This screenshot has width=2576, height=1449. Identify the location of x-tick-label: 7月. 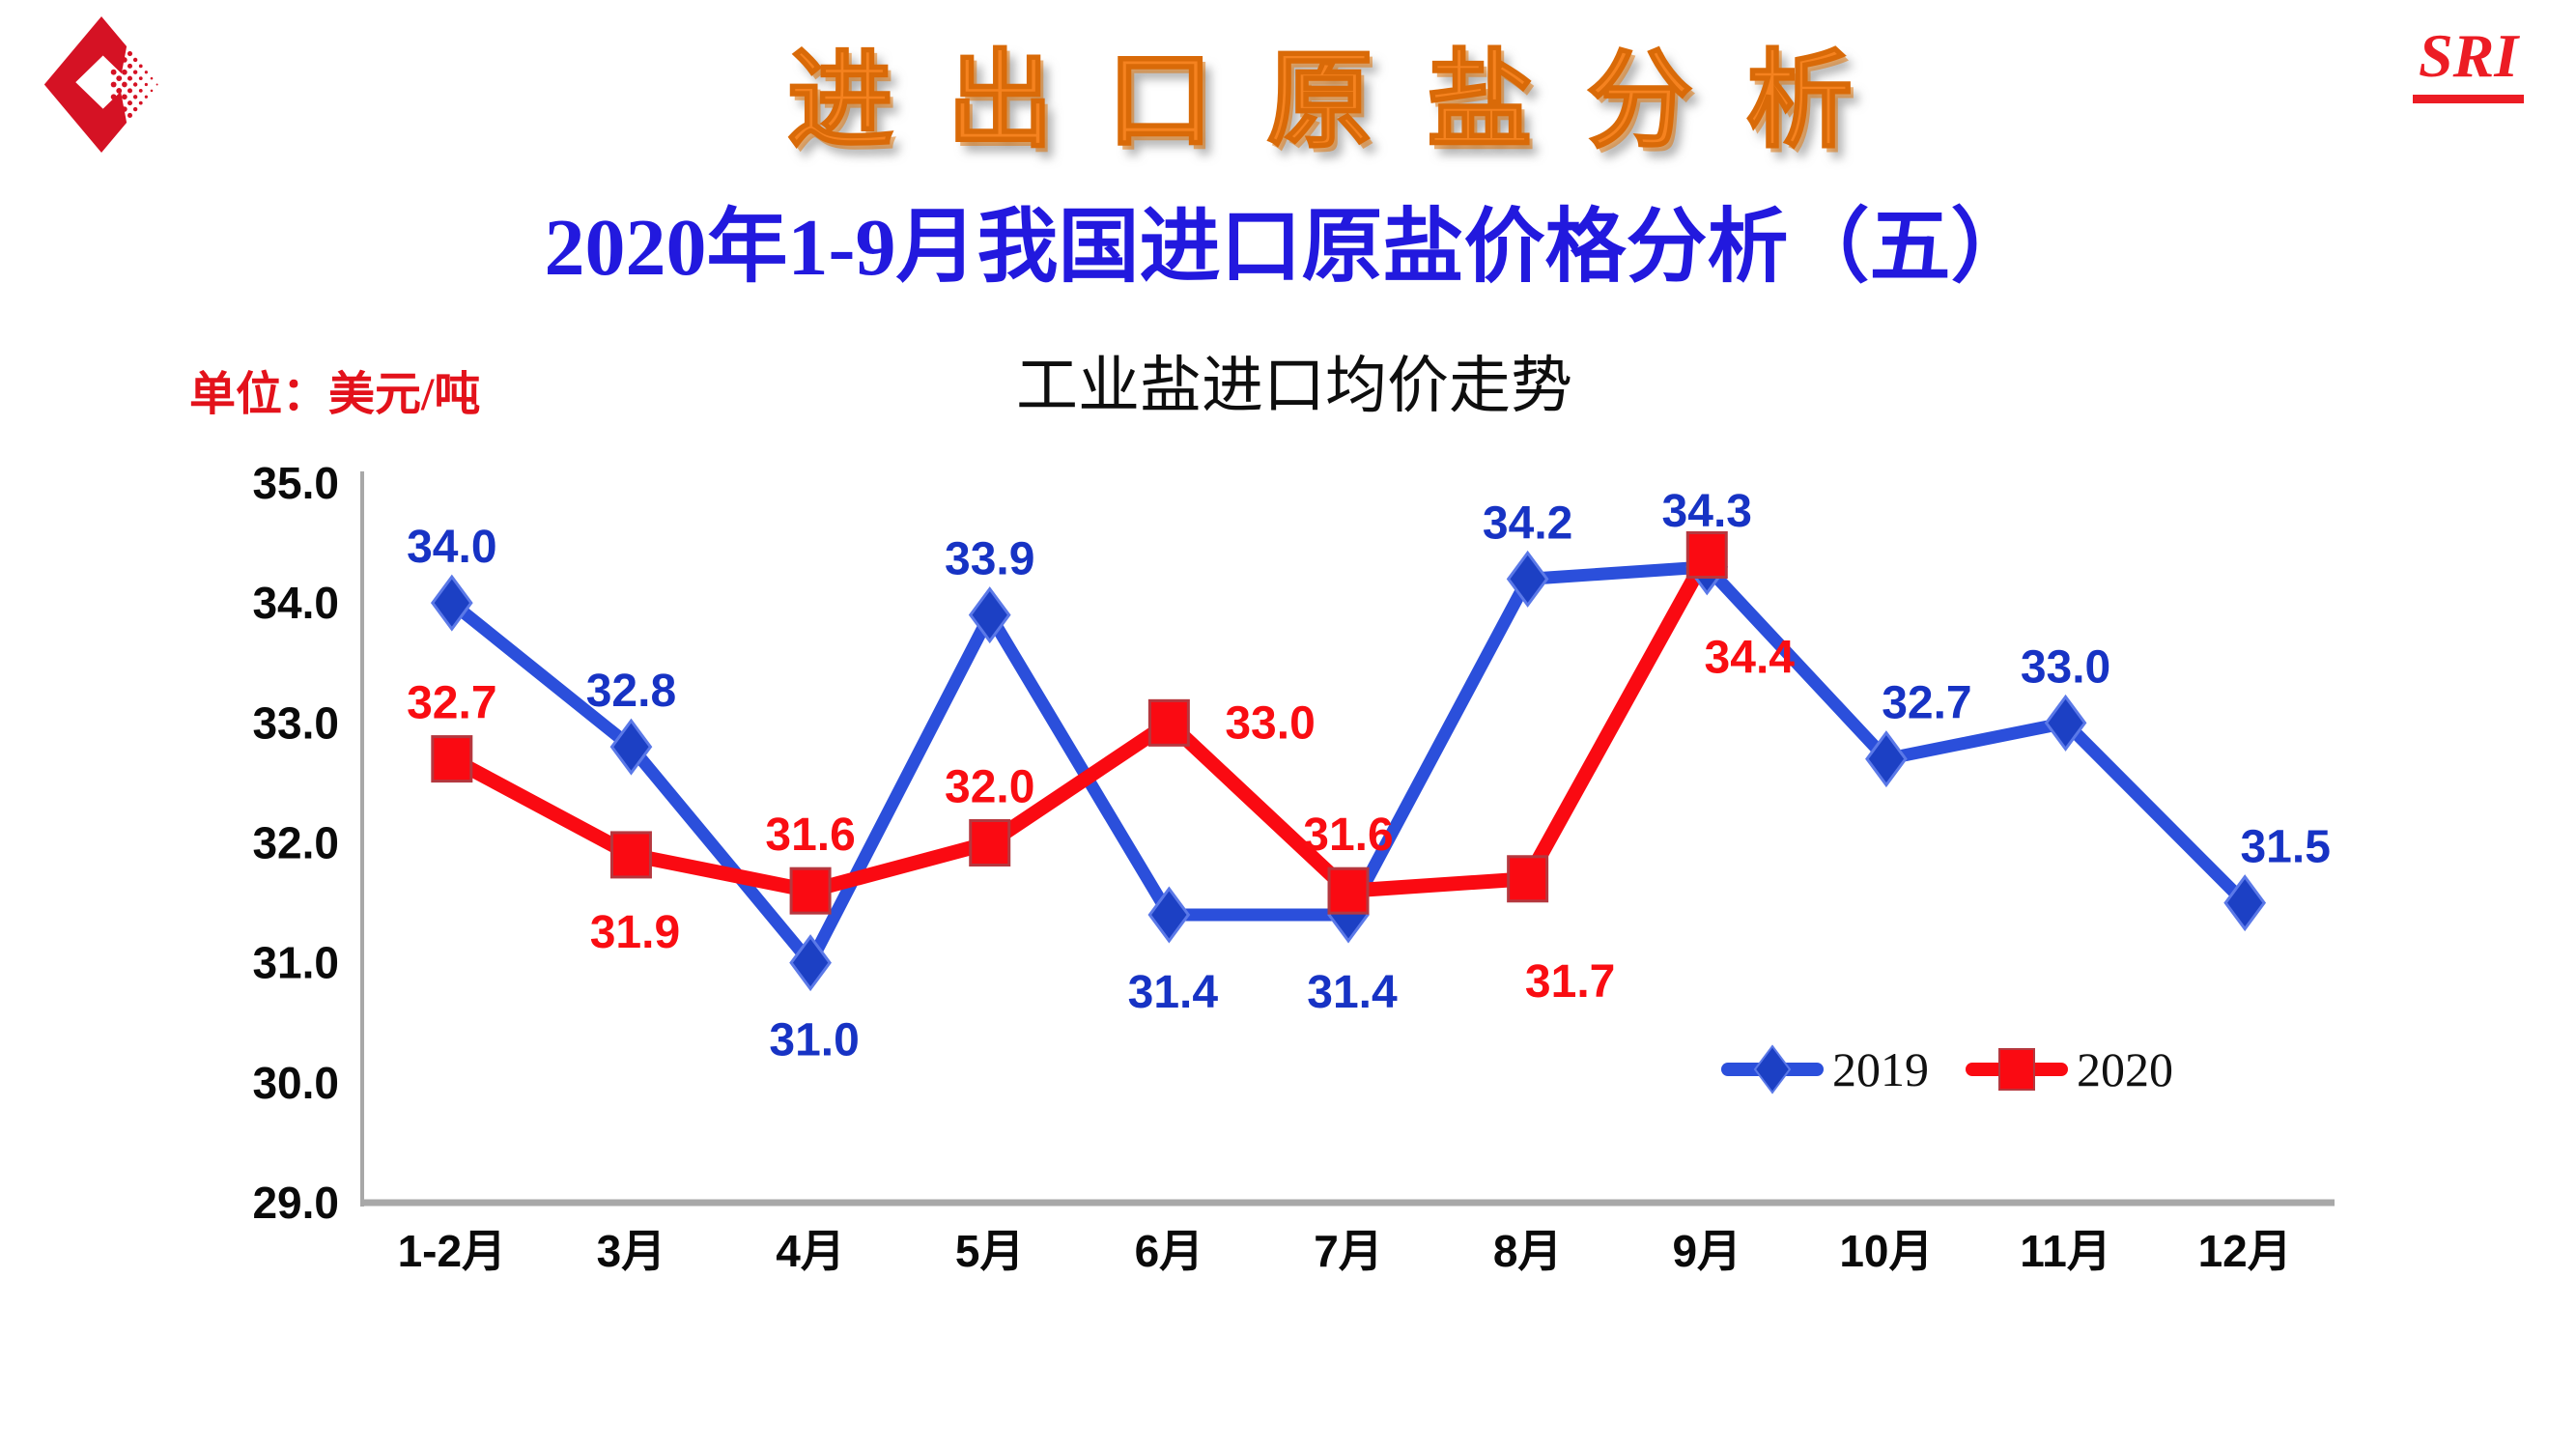
(1348, 1251).